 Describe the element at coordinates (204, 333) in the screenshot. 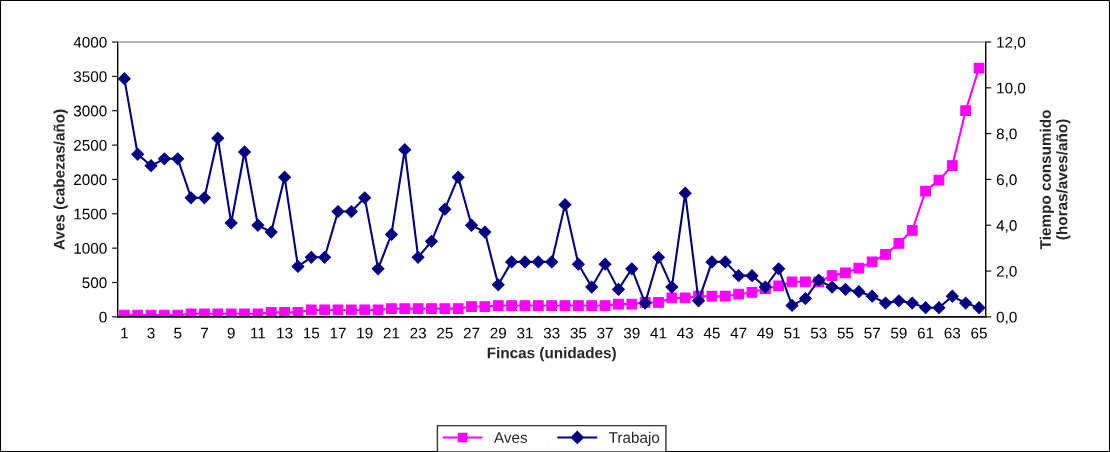

I see `x-tick-label: 7` at that location.